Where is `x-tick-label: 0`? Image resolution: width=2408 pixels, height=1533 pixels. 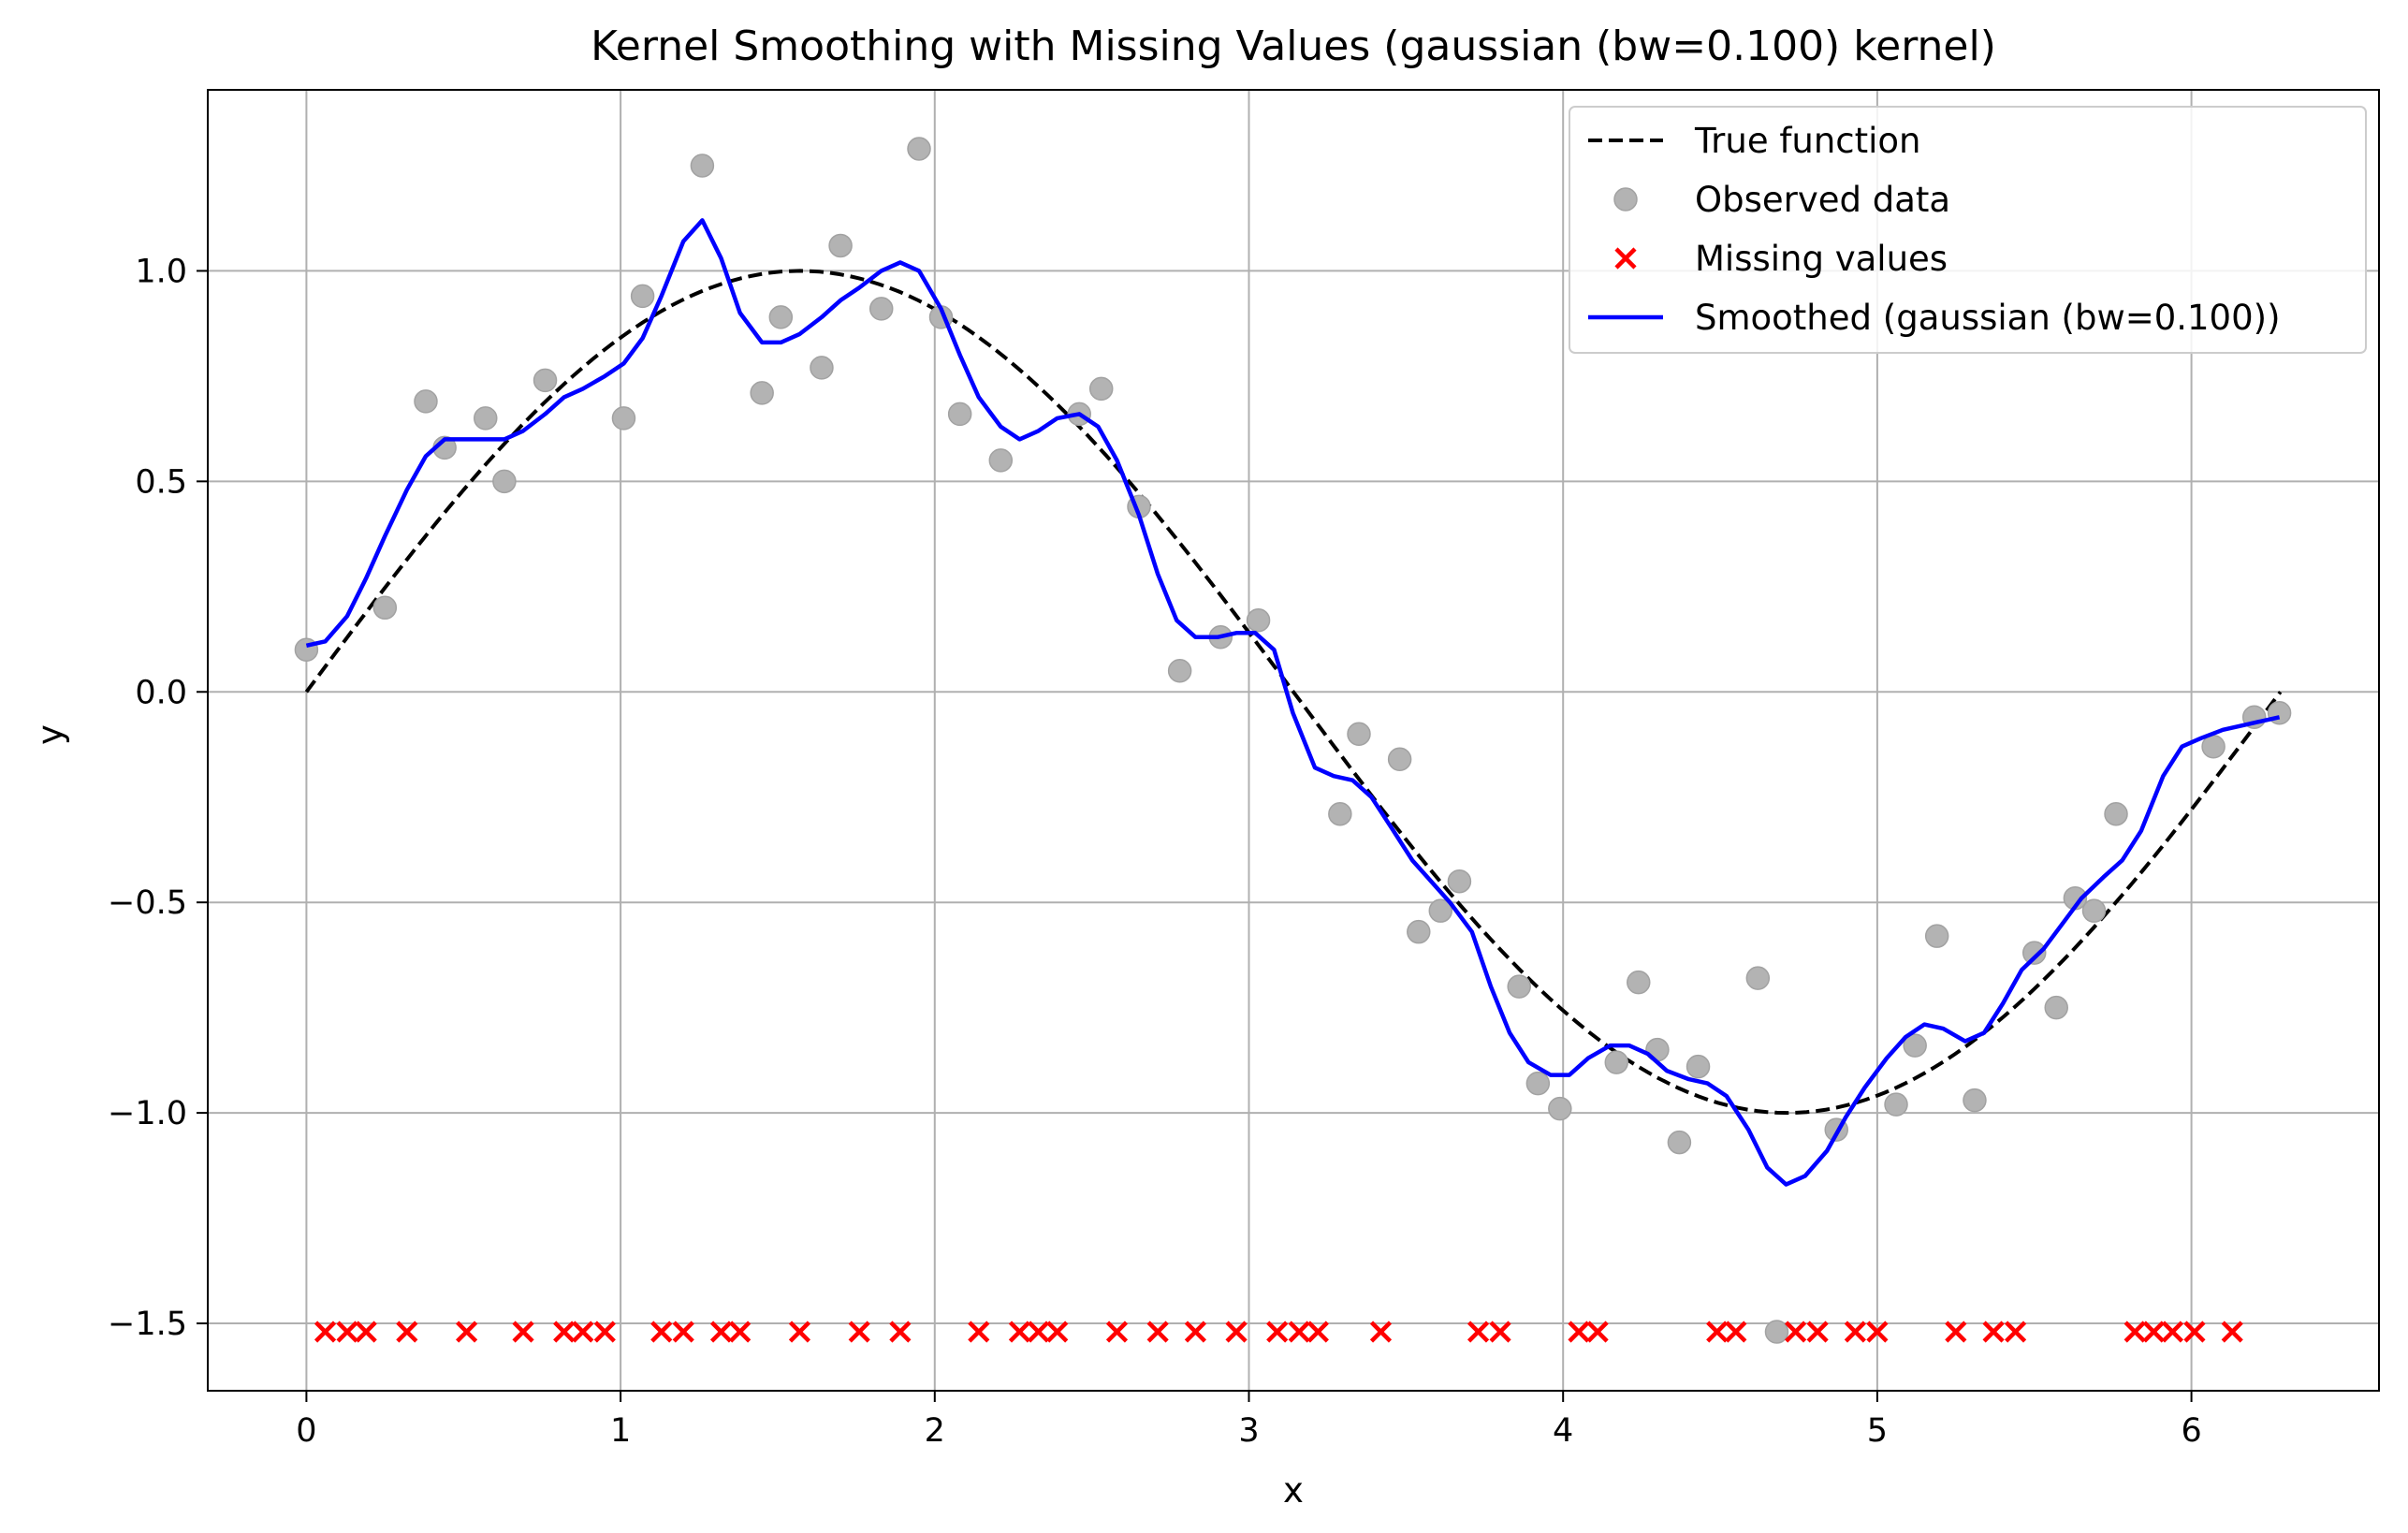
x-tick-label: 0 is located at coordinates (306, 1431).